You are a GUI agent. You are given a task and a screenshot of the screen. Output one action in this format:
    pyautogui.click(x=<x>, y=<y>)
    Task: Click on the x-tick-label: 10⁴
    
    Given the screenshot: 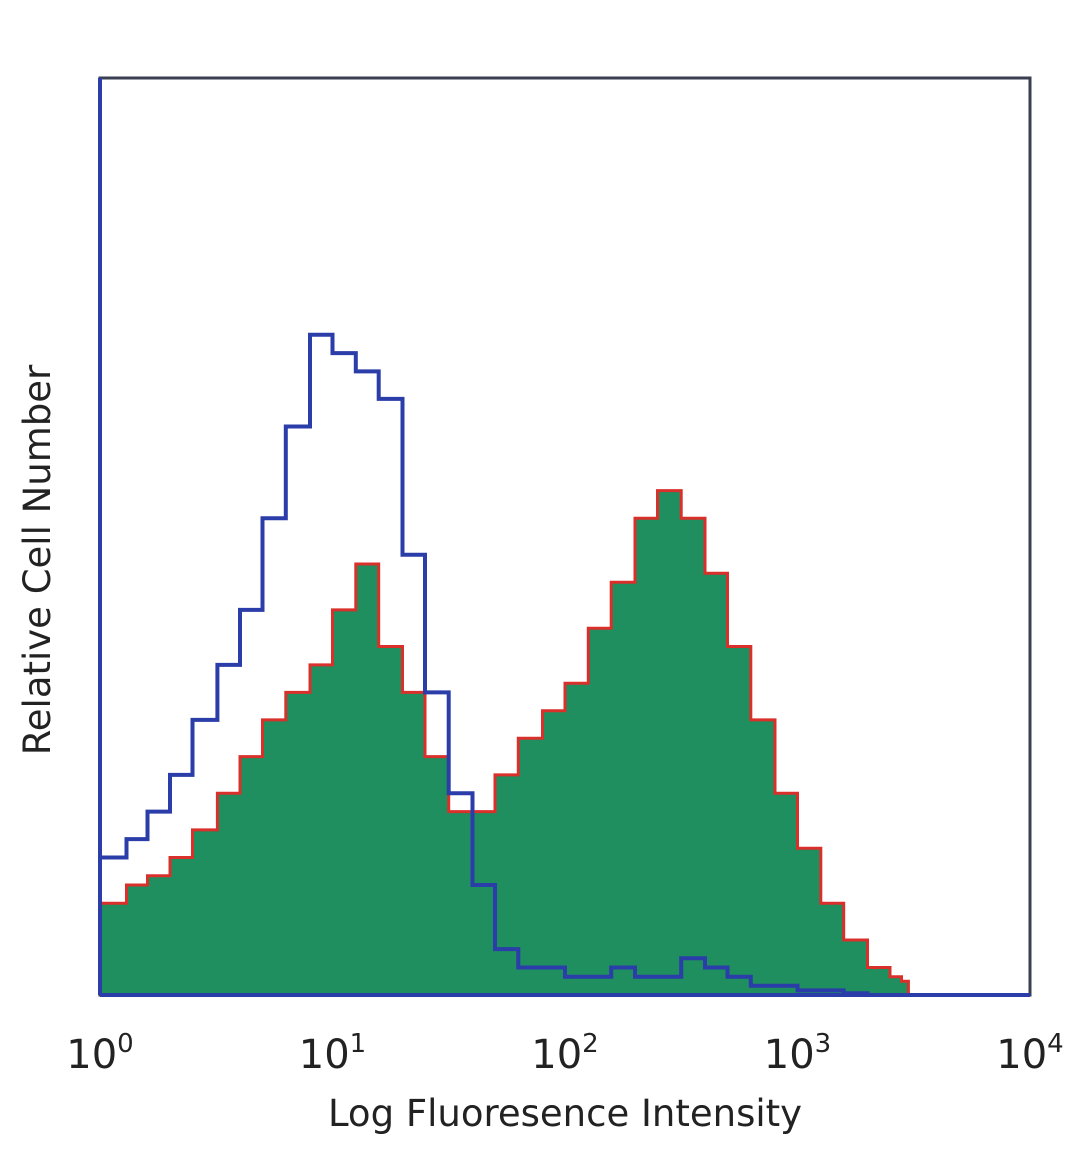 What is the action you would take?
    pyautogui.click(x=1029, y=1053)
    